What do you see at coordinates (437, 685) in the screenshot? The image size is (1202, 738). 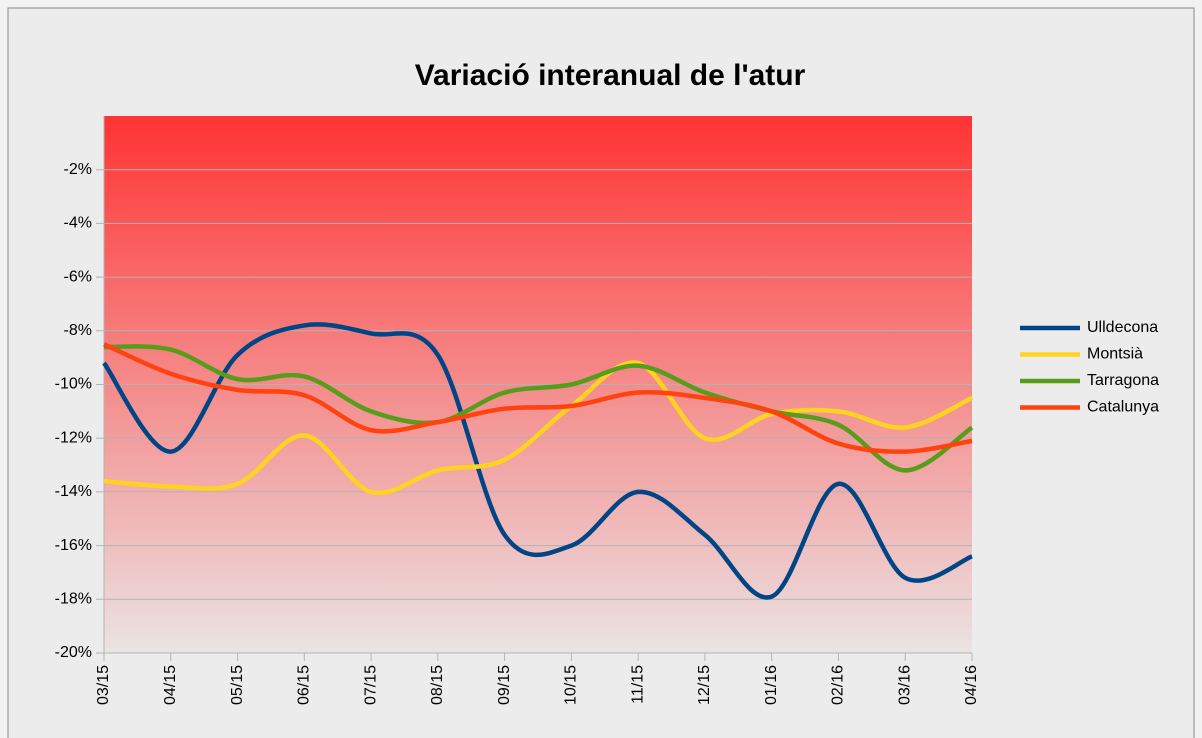 I see `x-tick-label: 08/15` at bounding box center [437, 685].